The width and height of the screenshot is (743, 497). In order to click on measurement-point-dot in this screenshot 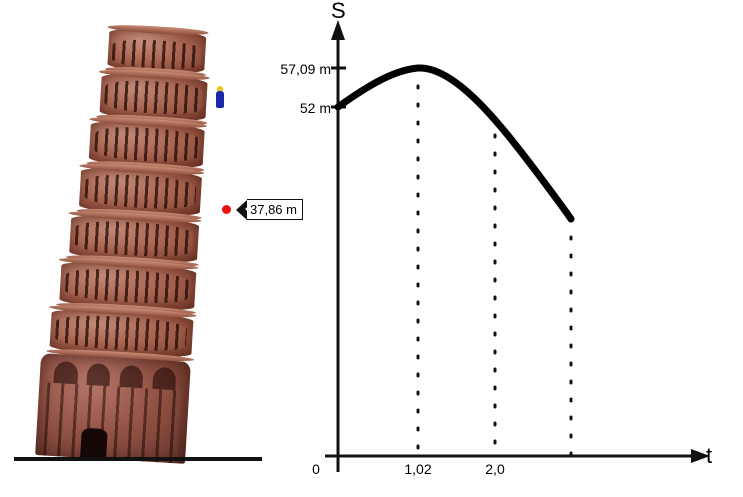, I will do `click(226, 209)`.